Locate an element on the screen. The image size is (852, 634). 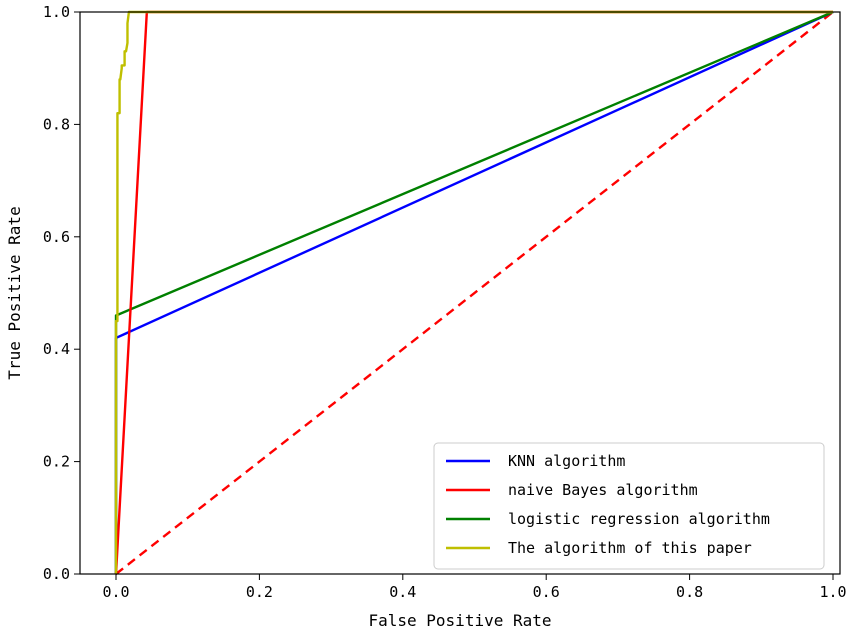
y-tick-label: 0.0 is located at coordinates (56, 574).